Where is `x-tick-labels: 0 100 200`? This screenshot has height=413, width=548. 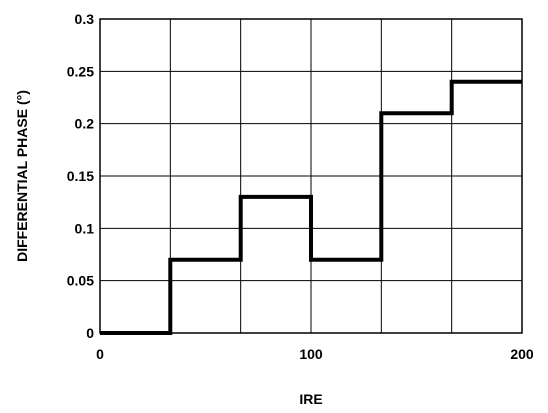
x-tick-labels: 0 100 200 is located at coordinates (315, 354).